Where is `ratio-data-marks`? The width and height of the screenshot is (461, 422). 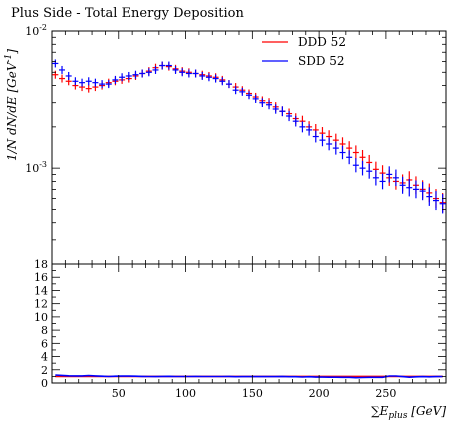
ratio-data-marks is located at coordinates (249, 376).